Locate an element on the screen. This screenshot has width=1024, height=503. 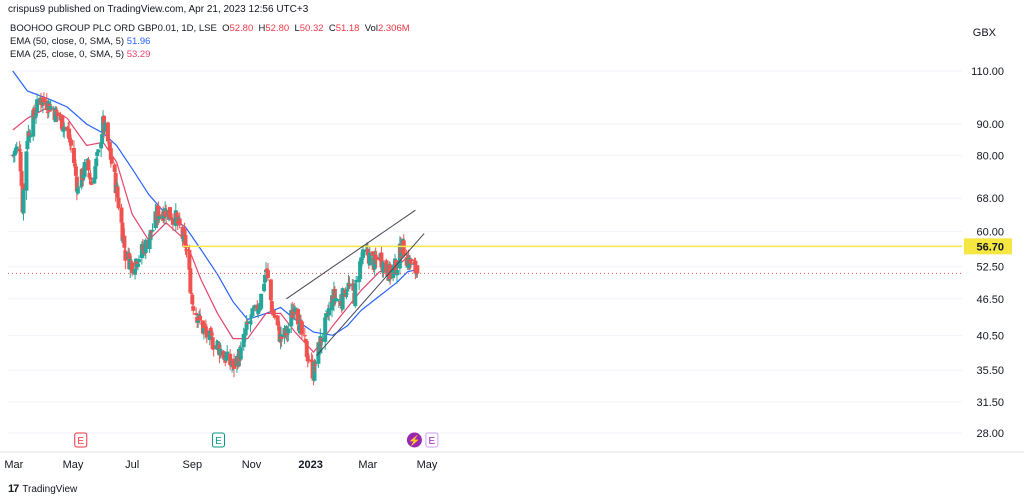
event-markers: E E ⚡ E is located at coordinates (256, 440).